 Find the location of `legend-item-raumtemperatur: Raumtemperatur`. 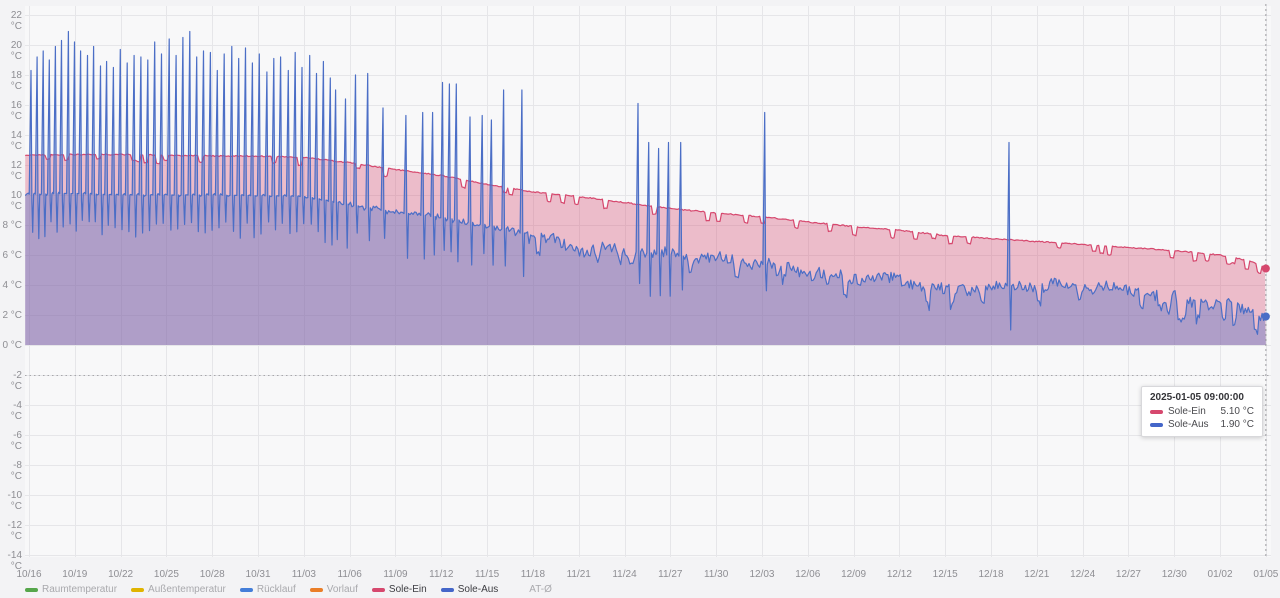

legend-item-raumtemperatur: Raumtemperatur is located at coordinates (71, 589).